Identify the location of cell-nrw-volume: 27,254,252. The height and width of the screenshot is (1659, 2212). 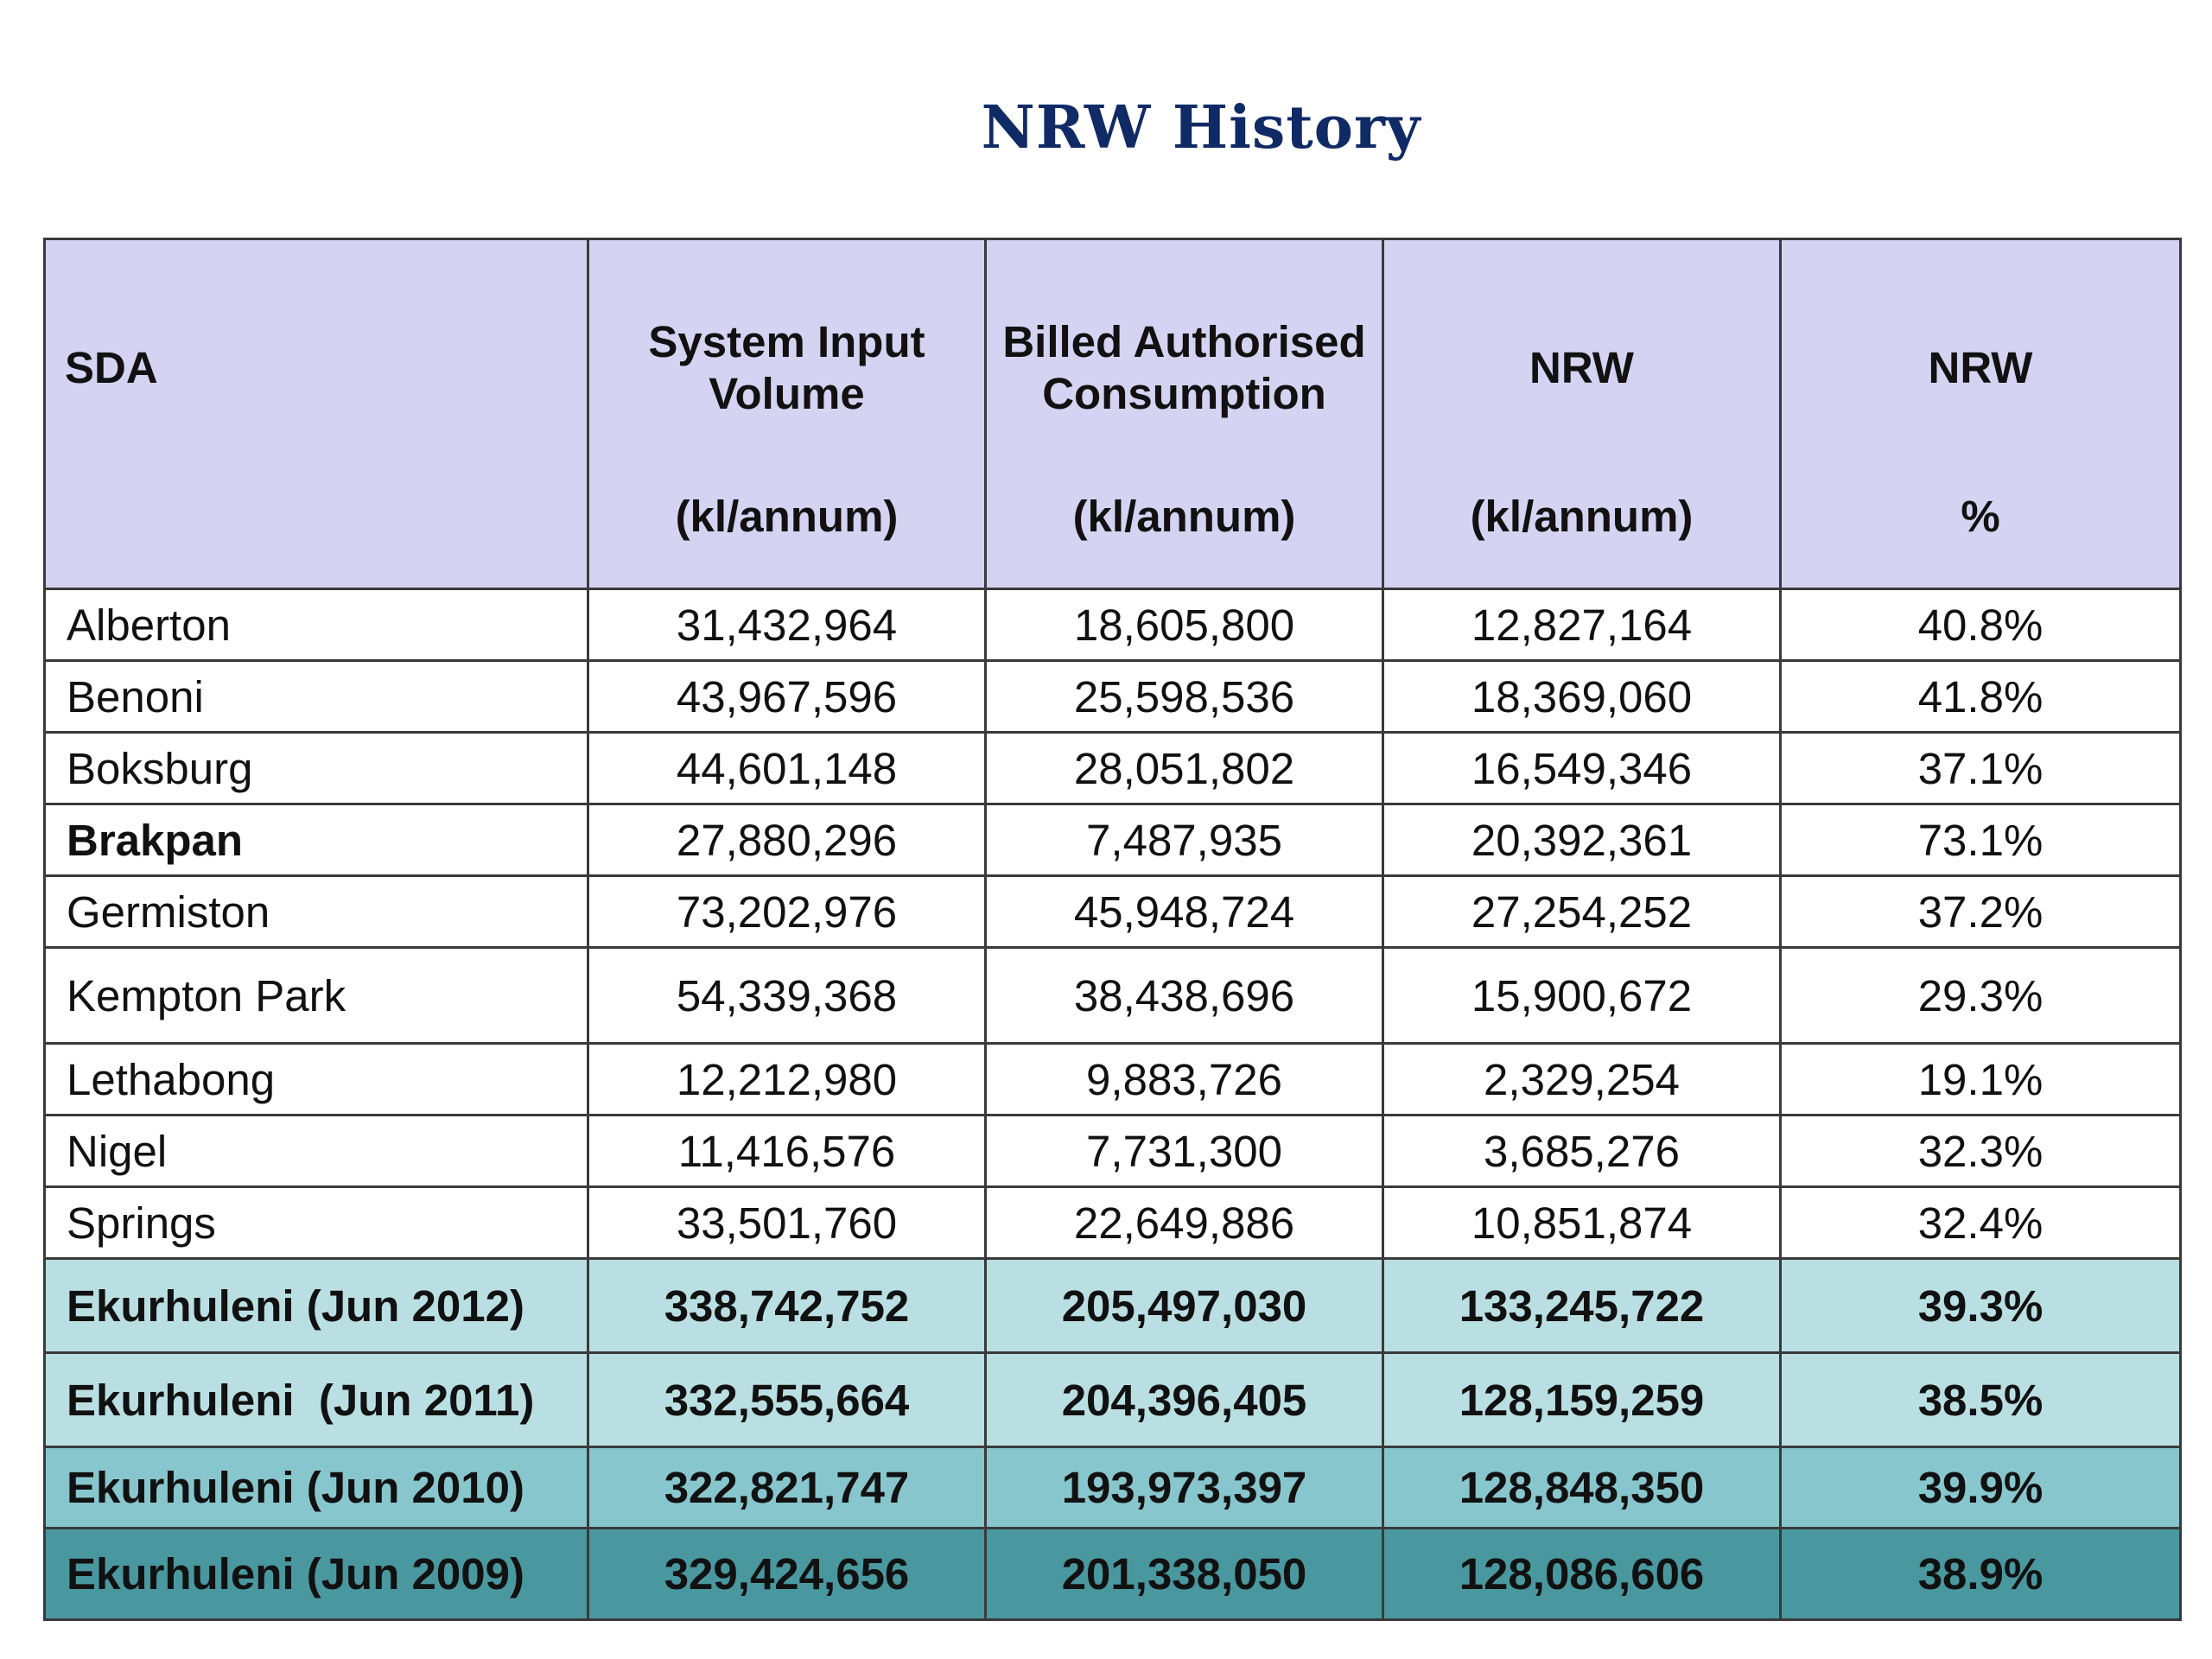
(1582, 911).